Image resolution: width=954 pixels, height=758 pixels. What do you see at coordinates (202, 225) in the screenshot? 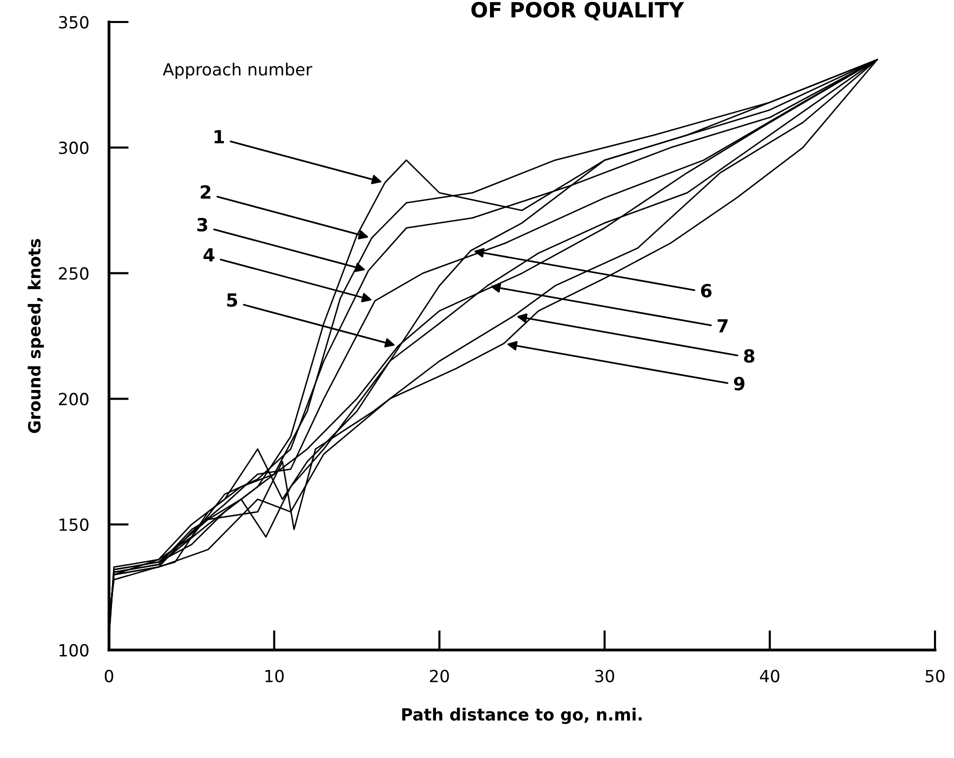
I see `annotation: 3` at bounding box center [202, 225].